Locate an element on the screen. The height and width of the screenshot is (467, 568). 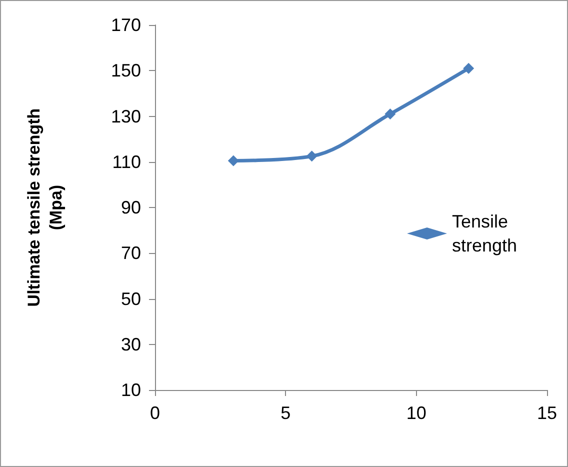
x-tick-label: 15 is located at coordinates (547, 413).